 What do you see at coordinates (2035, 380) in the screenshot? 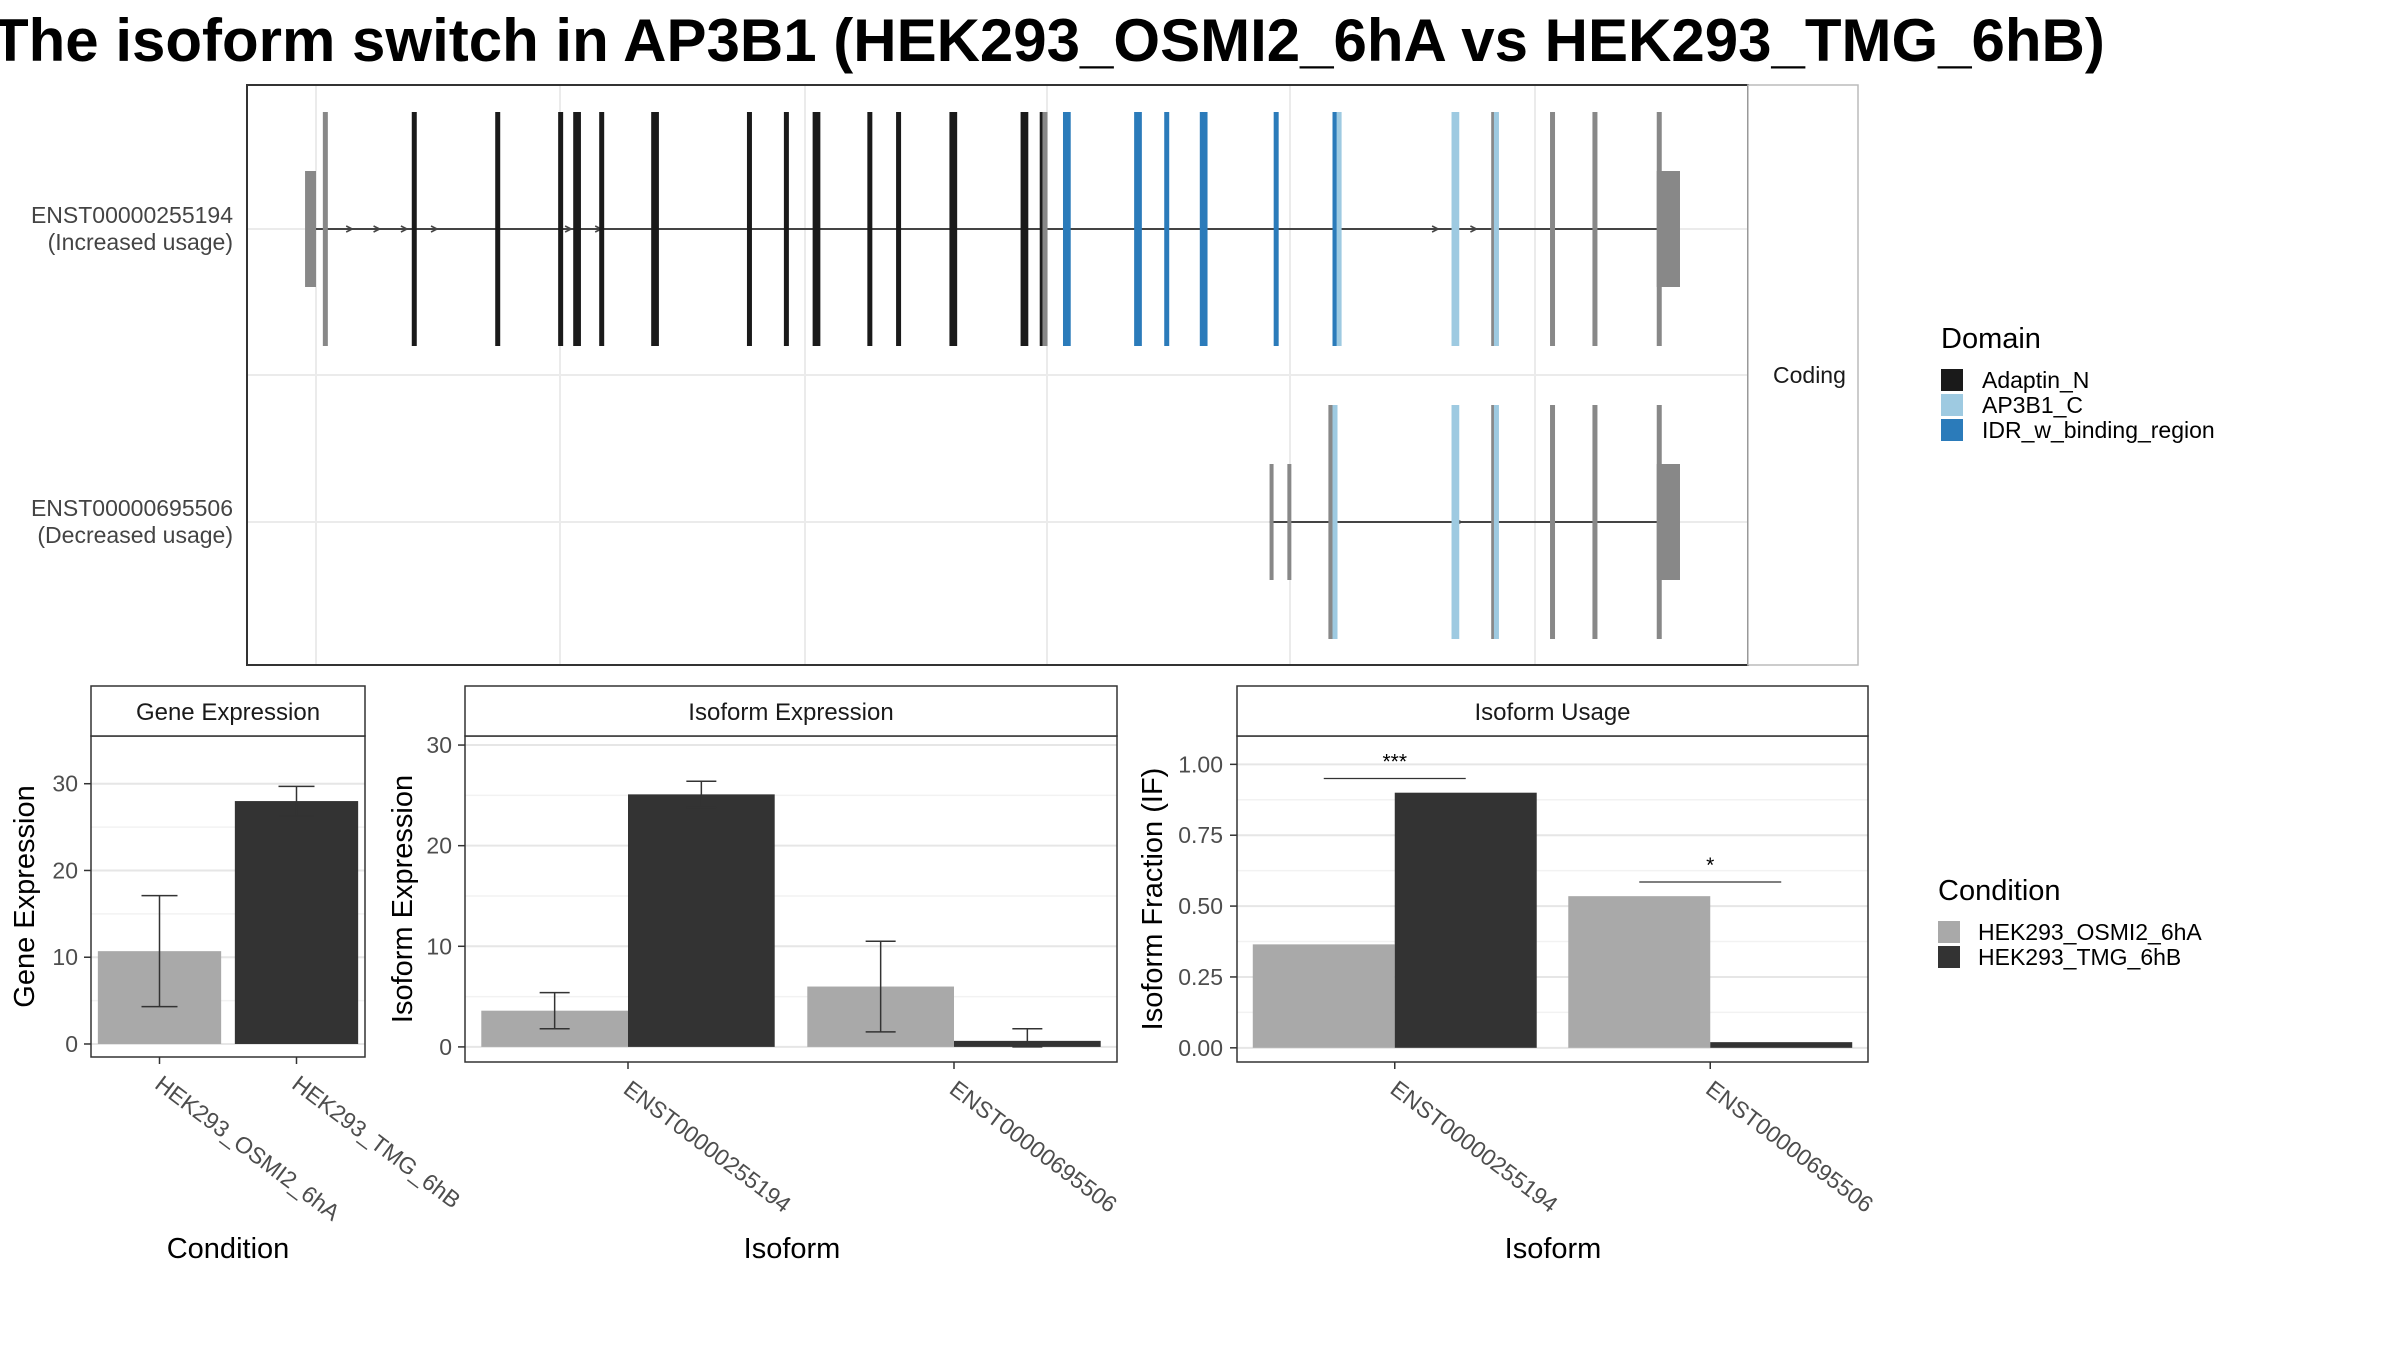
I see `domain-legend-label: Adaptin_N` at bounding box center [2035, 380].